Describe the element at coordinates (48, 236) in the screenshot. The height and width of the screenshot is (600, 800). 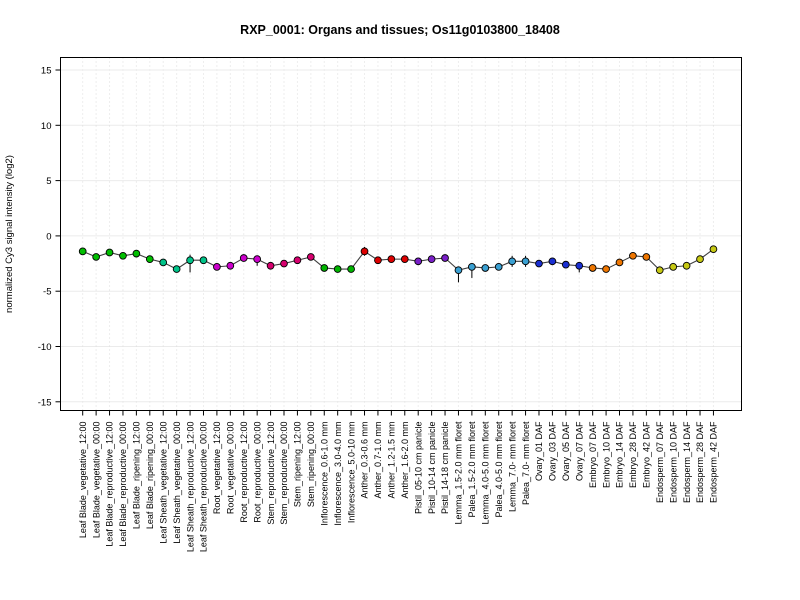
I see `y-tick-label: 0` at that location.